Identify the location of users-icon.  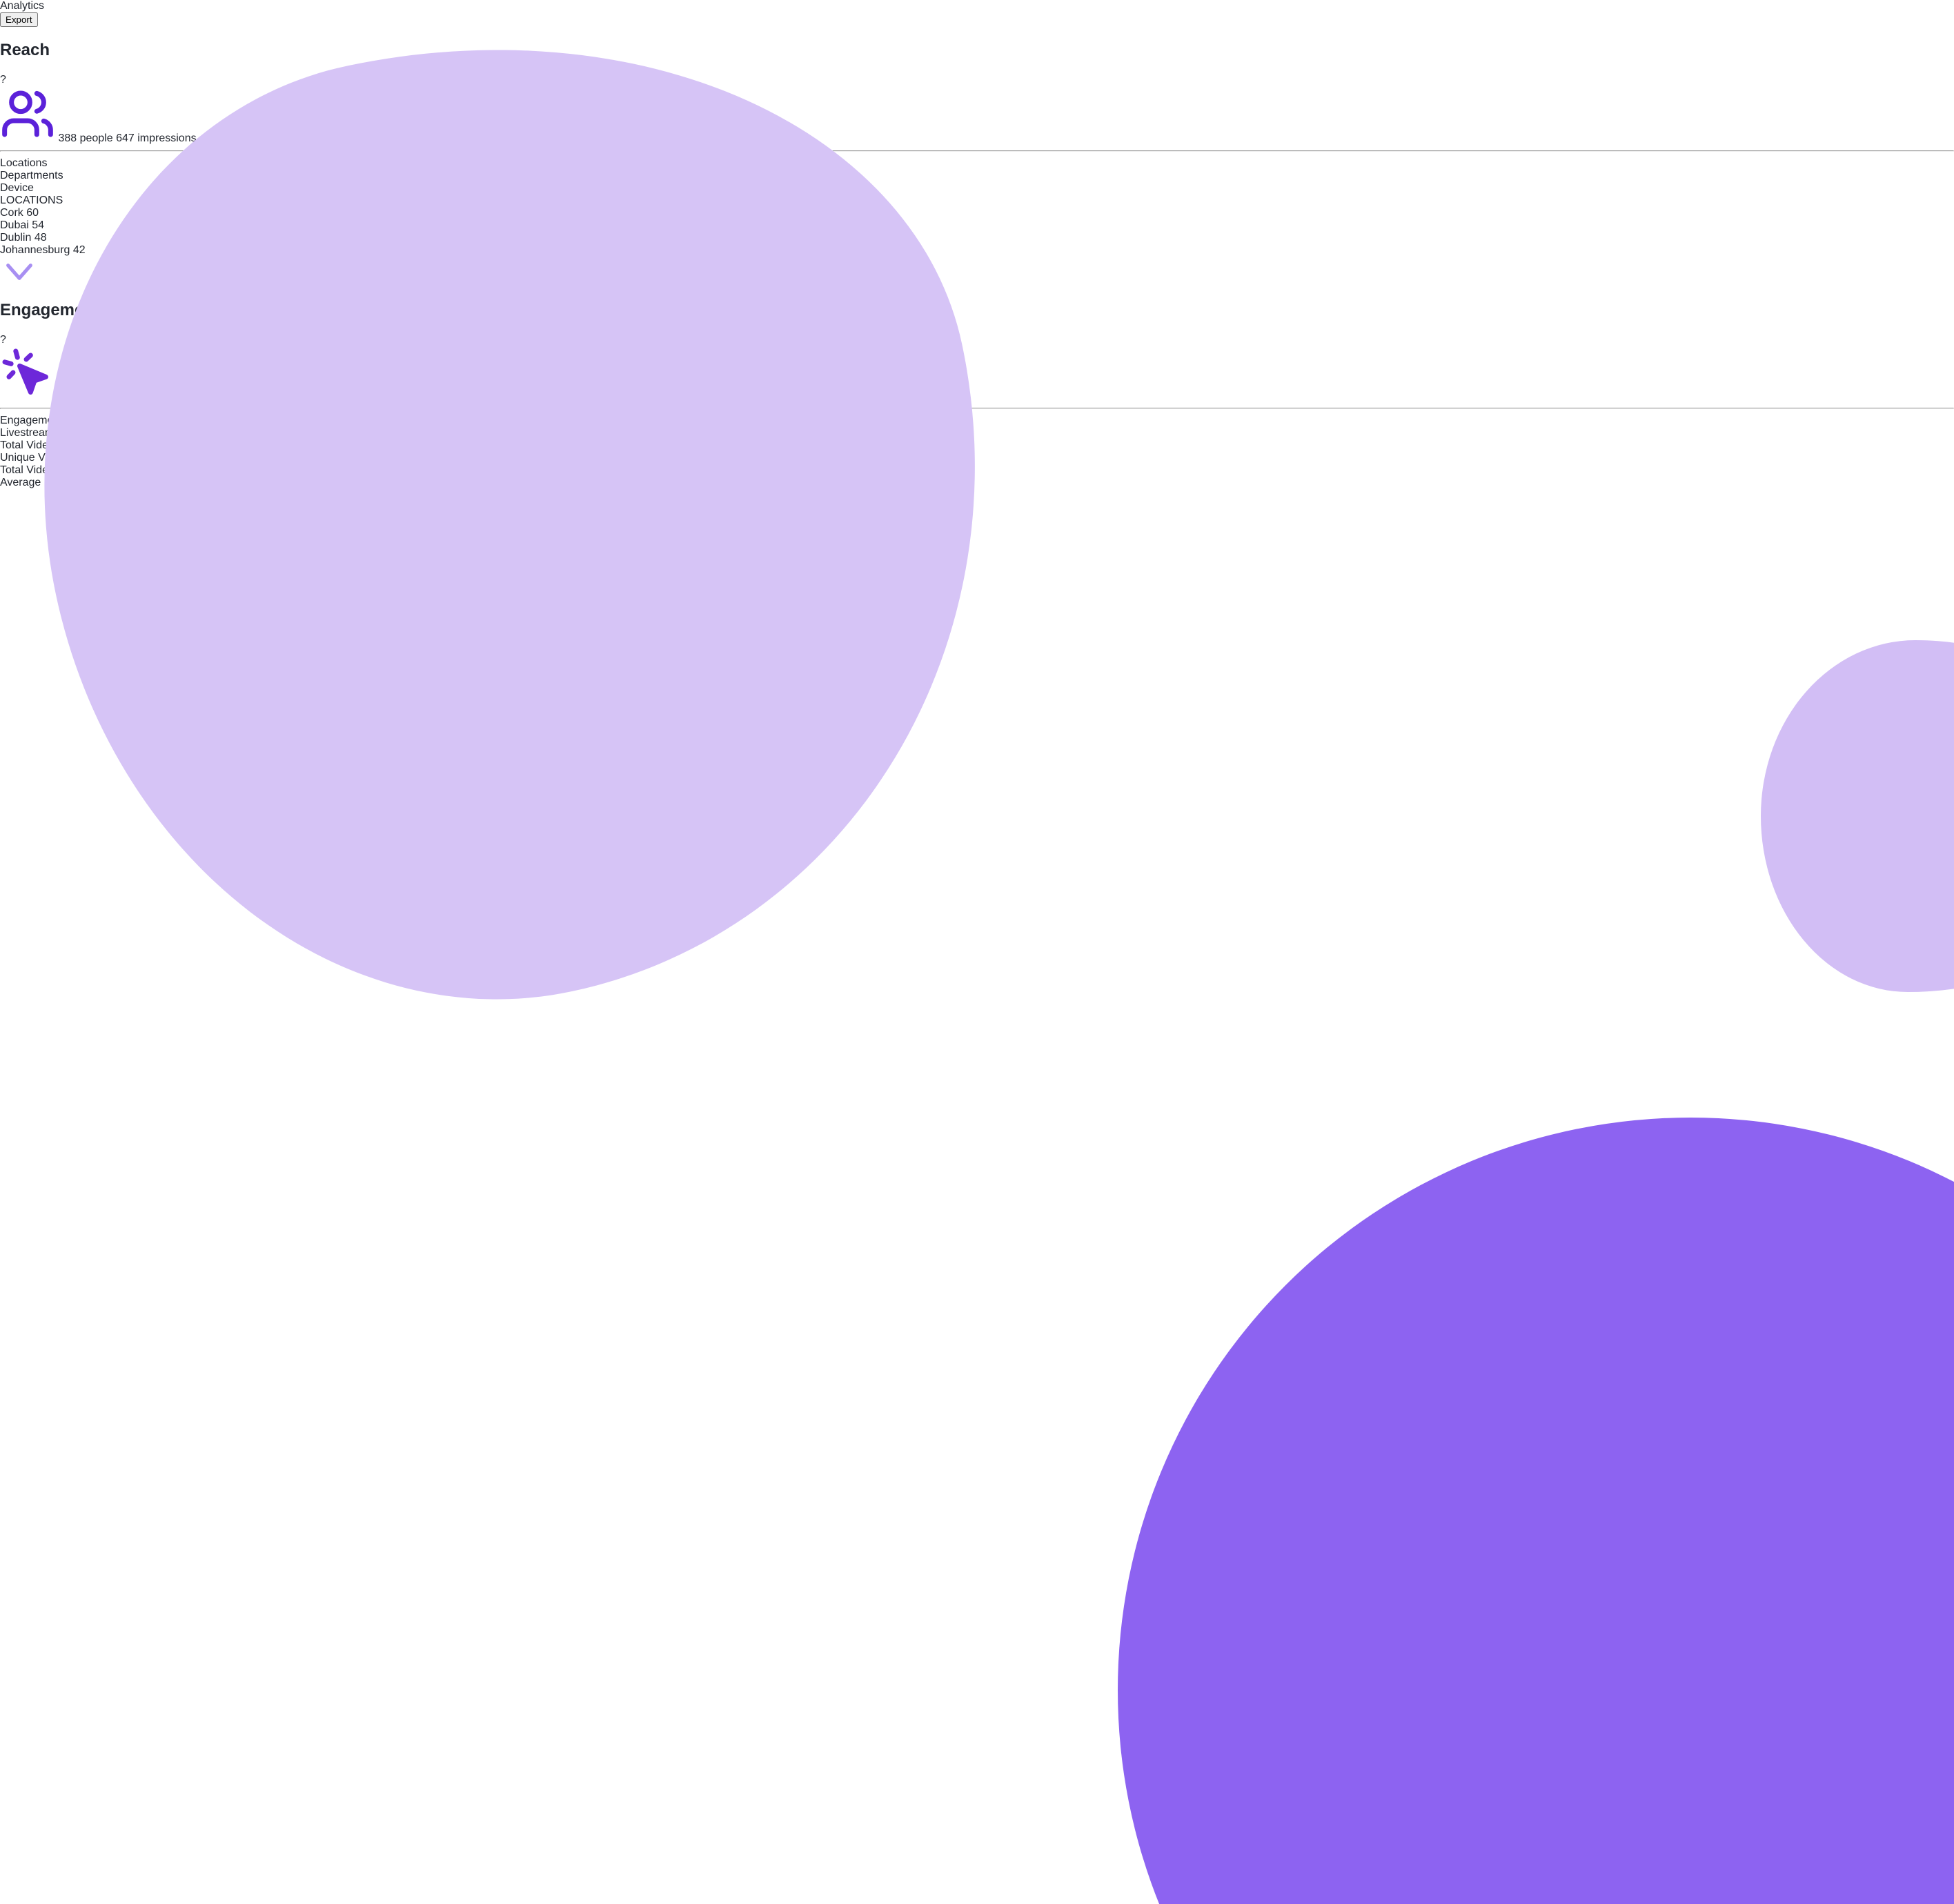
(29, 117).